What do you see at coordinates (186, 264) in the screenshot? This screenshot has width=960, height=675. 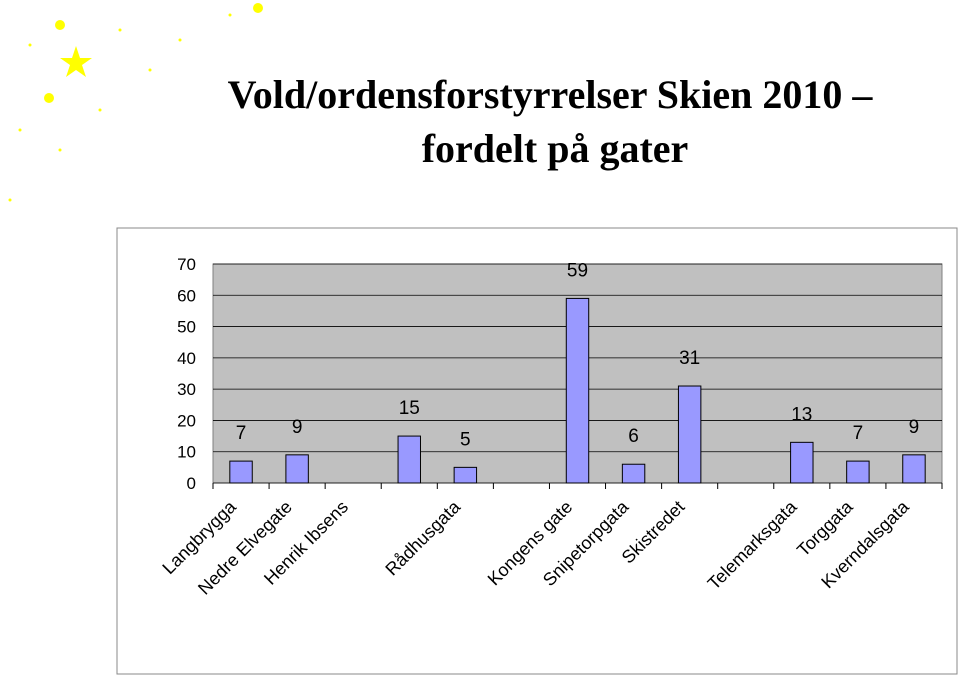 I see `y-tick-label: 70` at bounding box center [186, 264].